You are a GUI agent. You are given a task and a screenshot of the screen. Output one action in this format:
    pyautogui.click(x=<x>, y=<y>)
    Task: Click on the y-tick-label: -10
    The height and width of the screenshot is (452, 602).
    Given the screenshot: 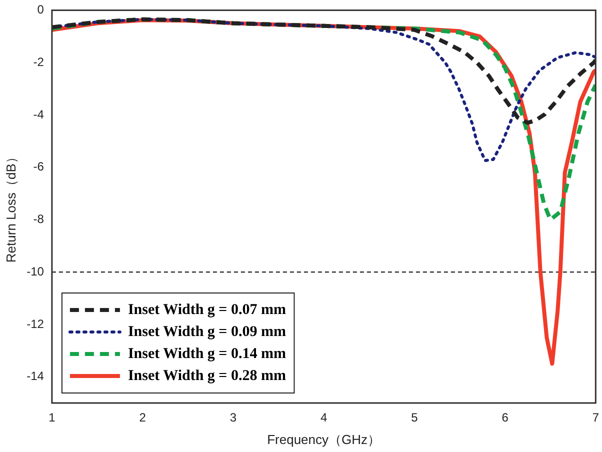 What is the action you would take?
    pyautogui.click(x=35, y=271)
    